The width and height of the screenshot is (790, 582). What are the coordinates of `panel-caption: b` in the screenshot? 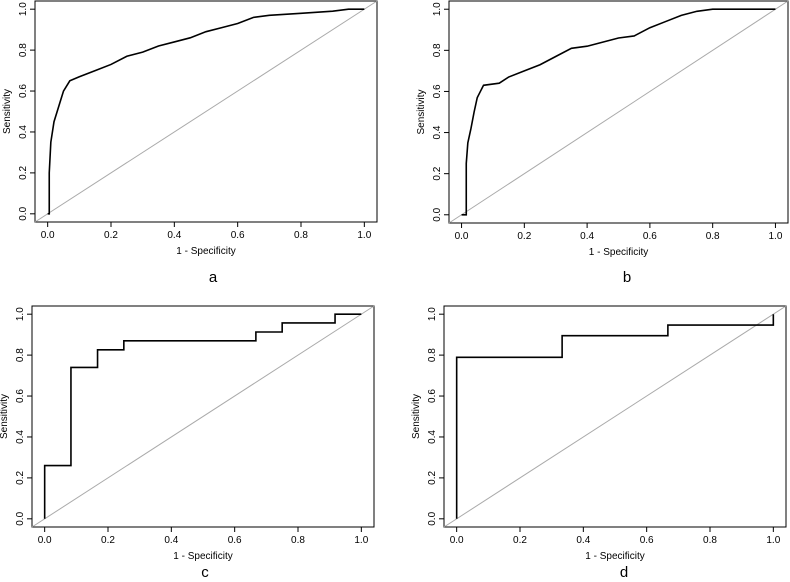 It's located at (627, 277).